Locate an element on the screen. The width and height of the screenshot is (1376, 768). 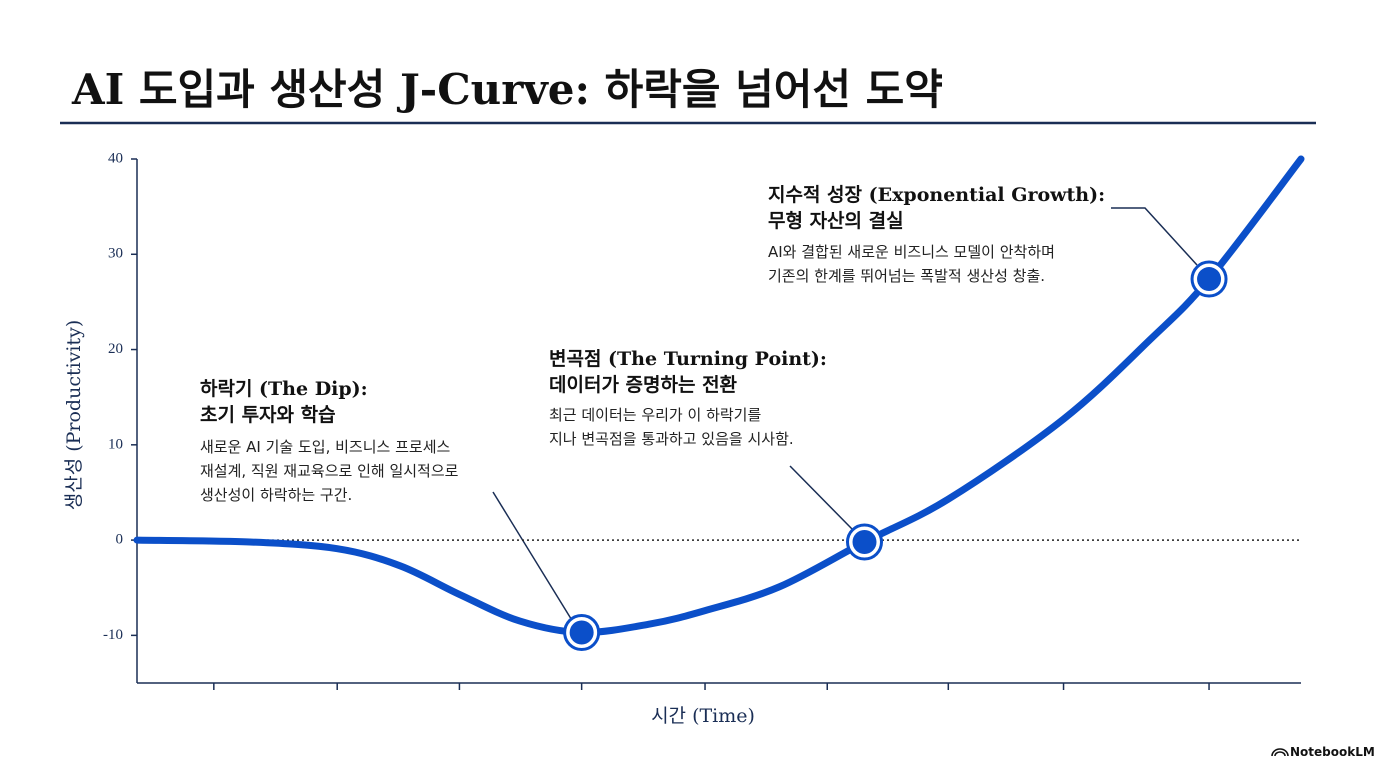
annotation-text: 지나 변곡점을 통과하고 있음을 시사함. is located at coordinates (671, 439).